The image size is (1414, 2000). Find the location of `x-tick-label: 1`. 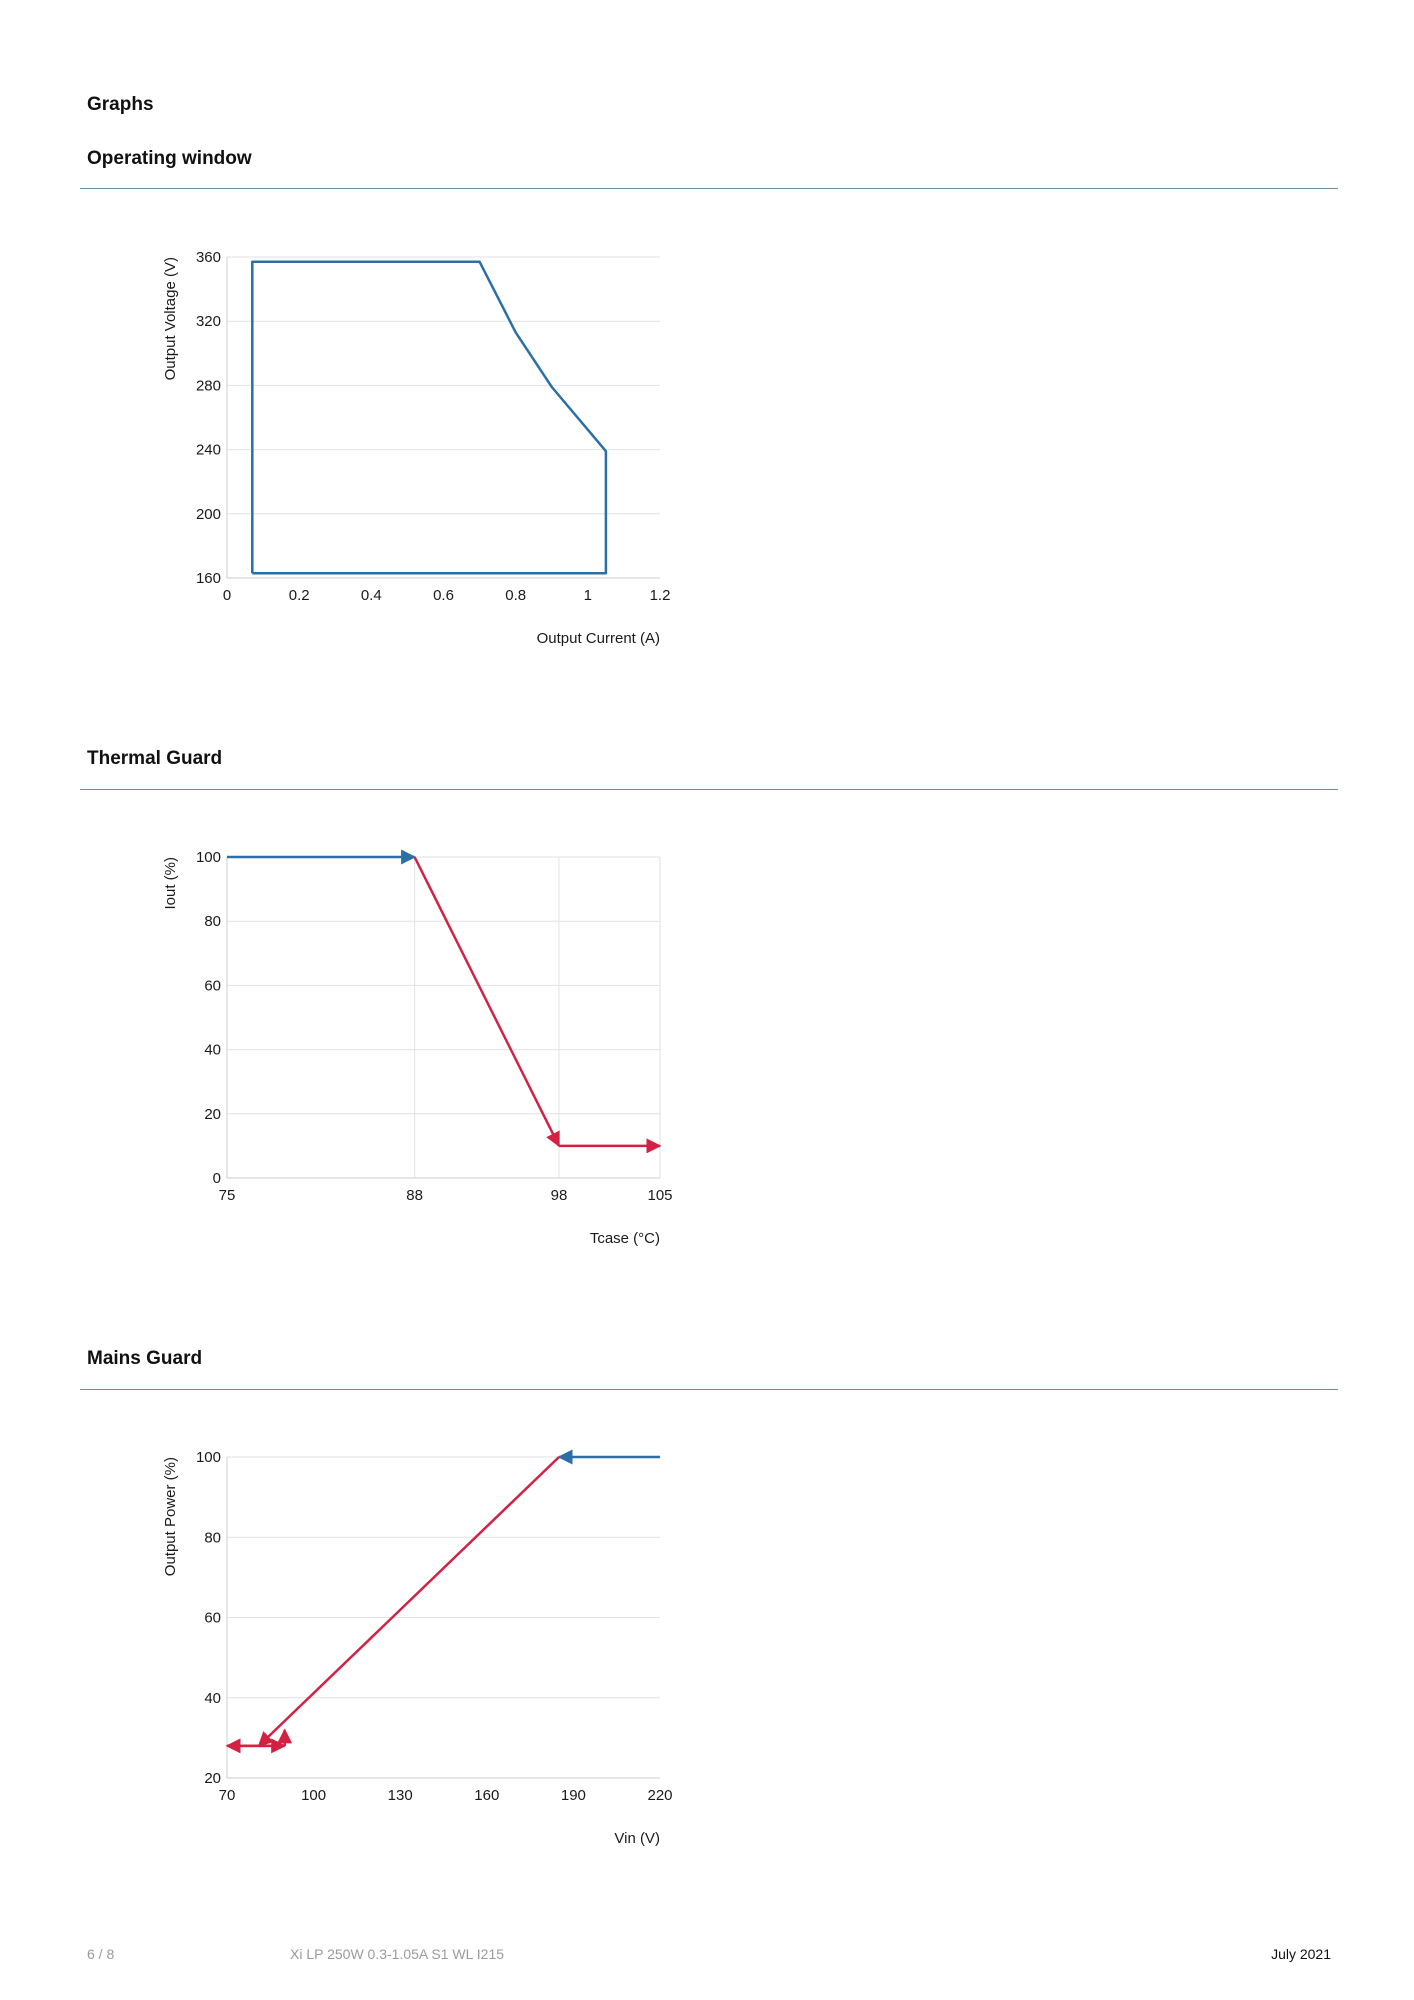

x-tick-label: 1 is located at coordinates (588, 595).